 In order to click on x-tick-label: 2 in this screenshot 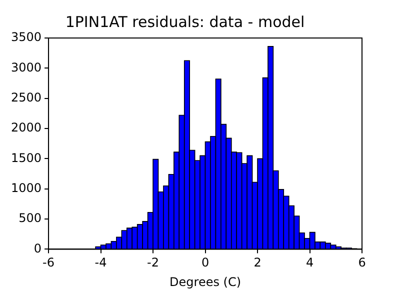, I will do `click(258, 263)`.